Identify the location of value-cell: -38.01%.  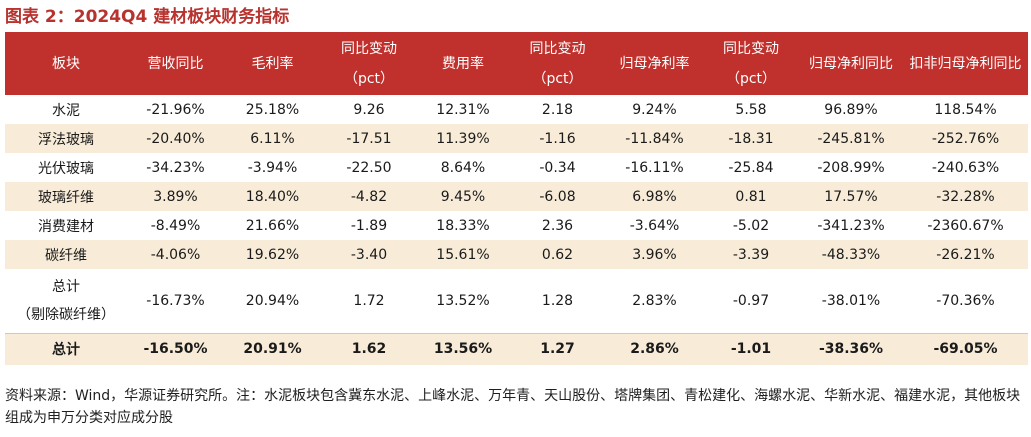
(851, 300).